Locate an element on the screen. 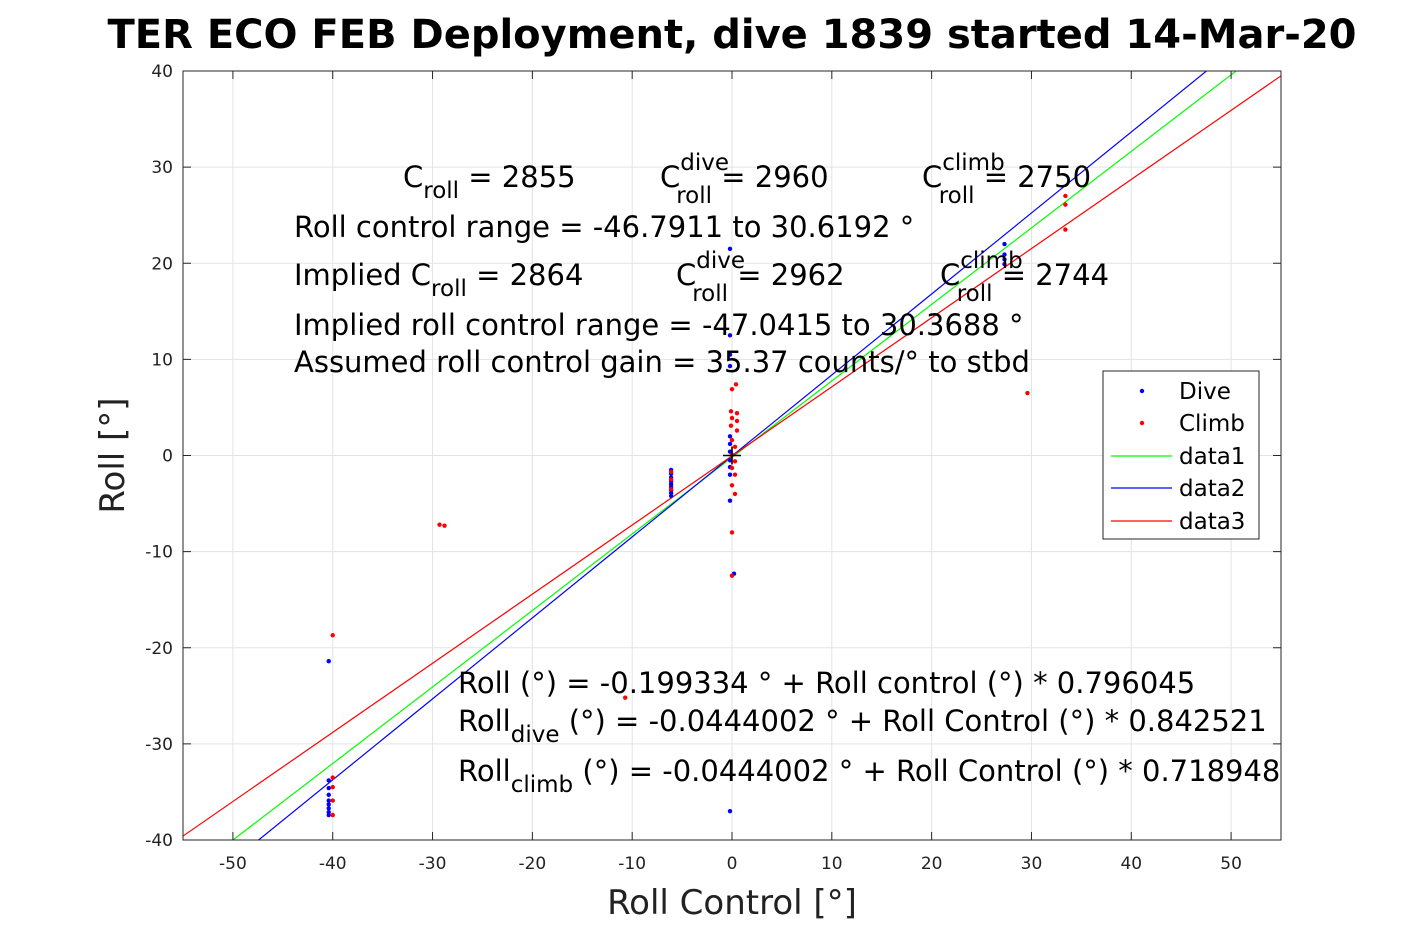 The width and height of the screenshot is (1417, 945). legend-label-data1: data1 is located at coordinates (1212, 457).